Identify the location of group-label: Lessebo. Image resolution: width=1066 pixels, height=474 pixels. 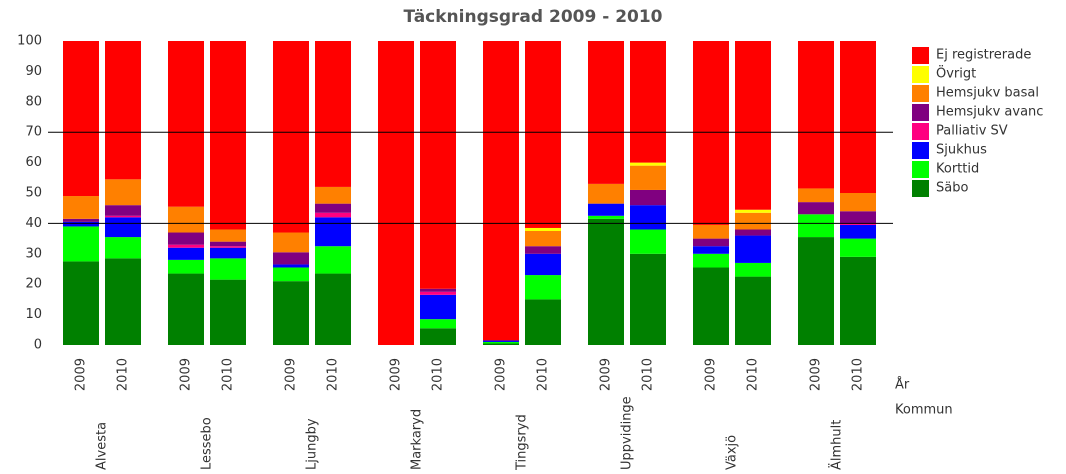
(207, 443).